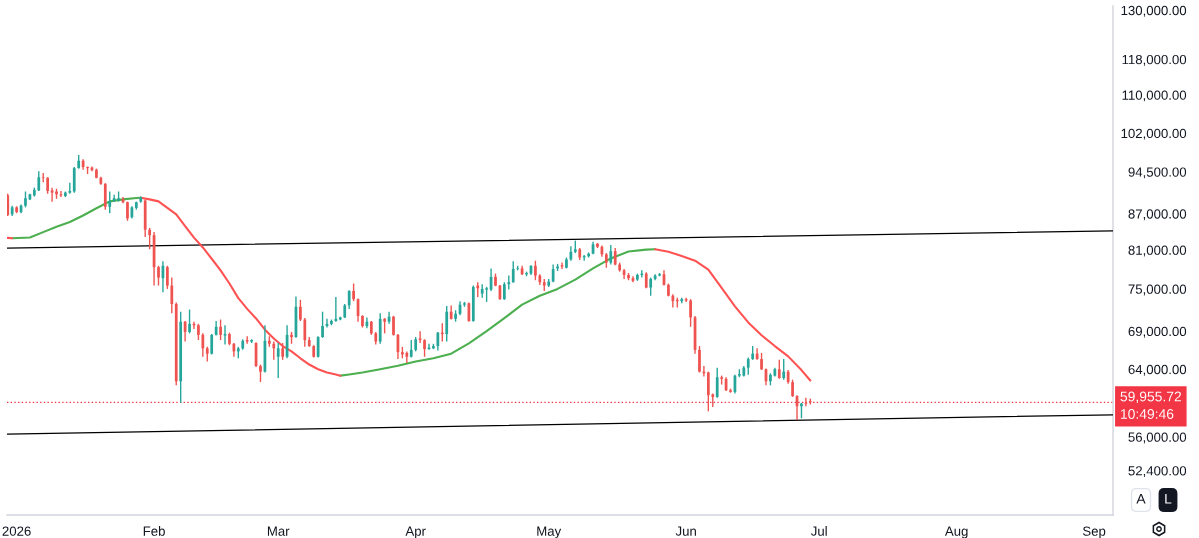 This screenshot has width=1199, height=538. I want to click on y-tick-label: 130,000.00, so click(1154, 11).